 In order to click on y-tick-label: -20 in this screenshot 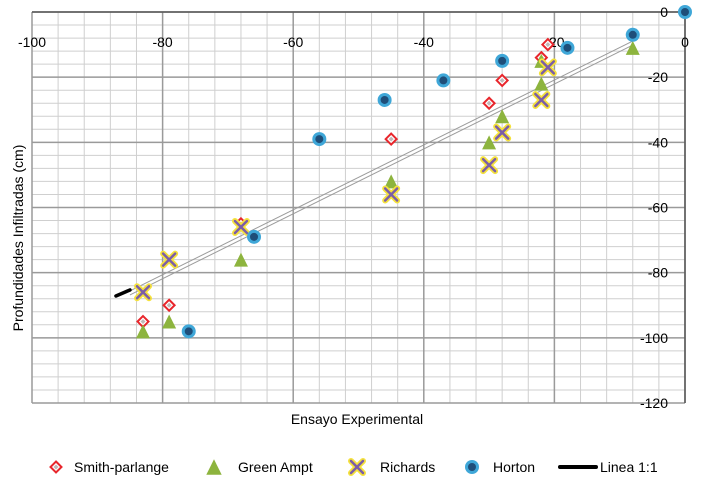, I will do `click(658, 77)`.